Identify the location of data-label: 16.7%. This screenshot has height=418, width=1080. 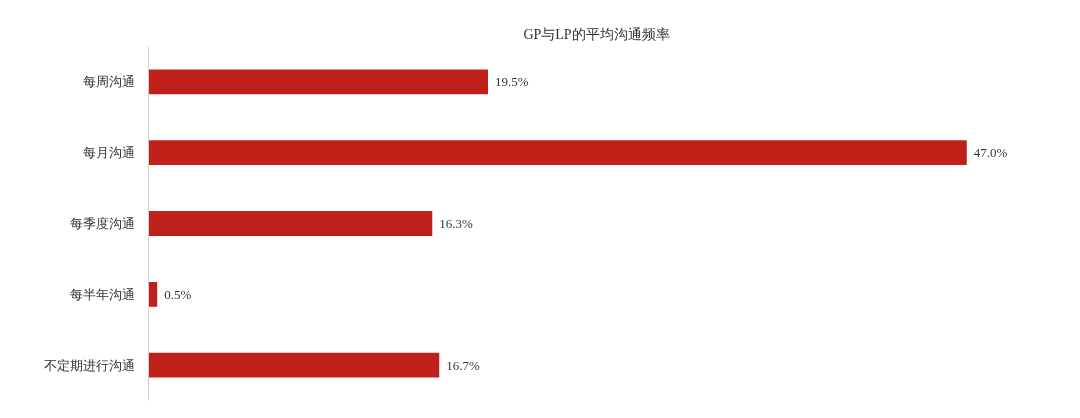
(463, 365).